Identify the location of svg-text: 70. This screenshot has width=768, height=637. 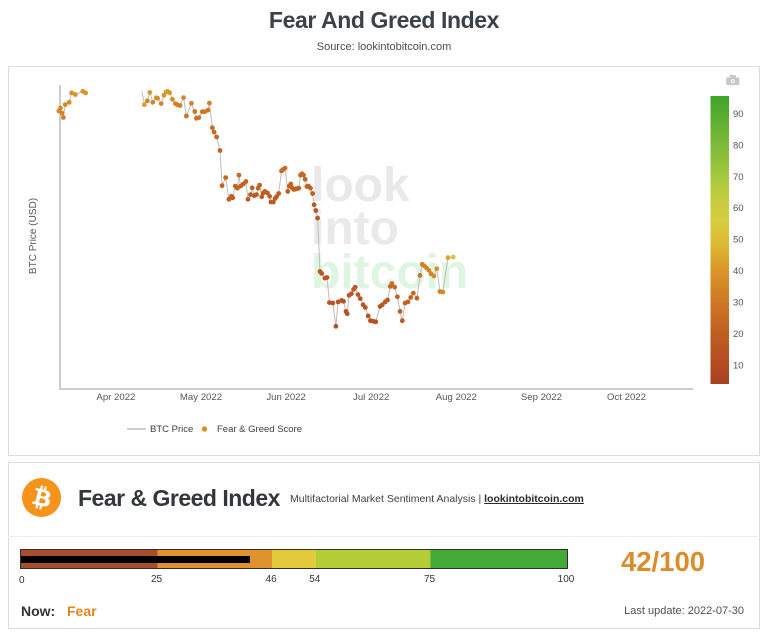
(738, 177).